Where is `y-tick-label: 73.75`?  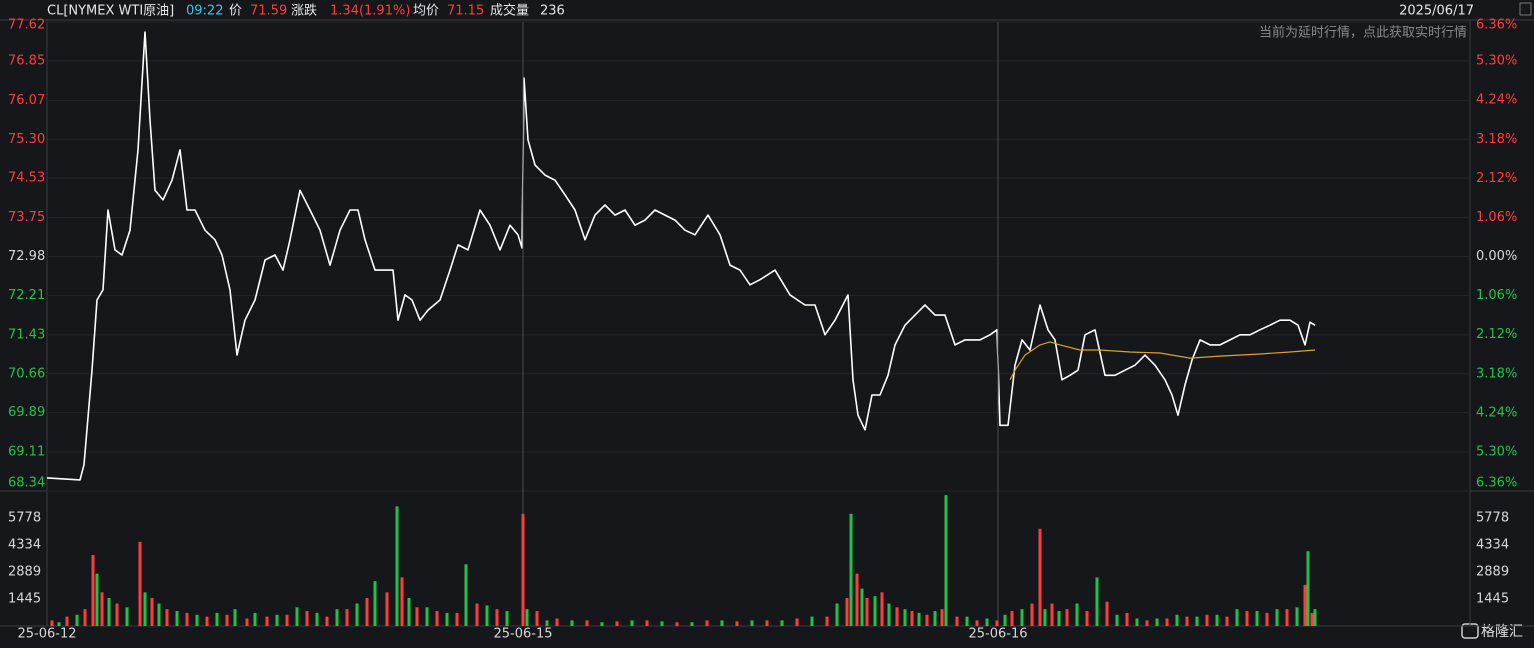
y-tick-label: 73.75 is located at coordinates (26, 217).